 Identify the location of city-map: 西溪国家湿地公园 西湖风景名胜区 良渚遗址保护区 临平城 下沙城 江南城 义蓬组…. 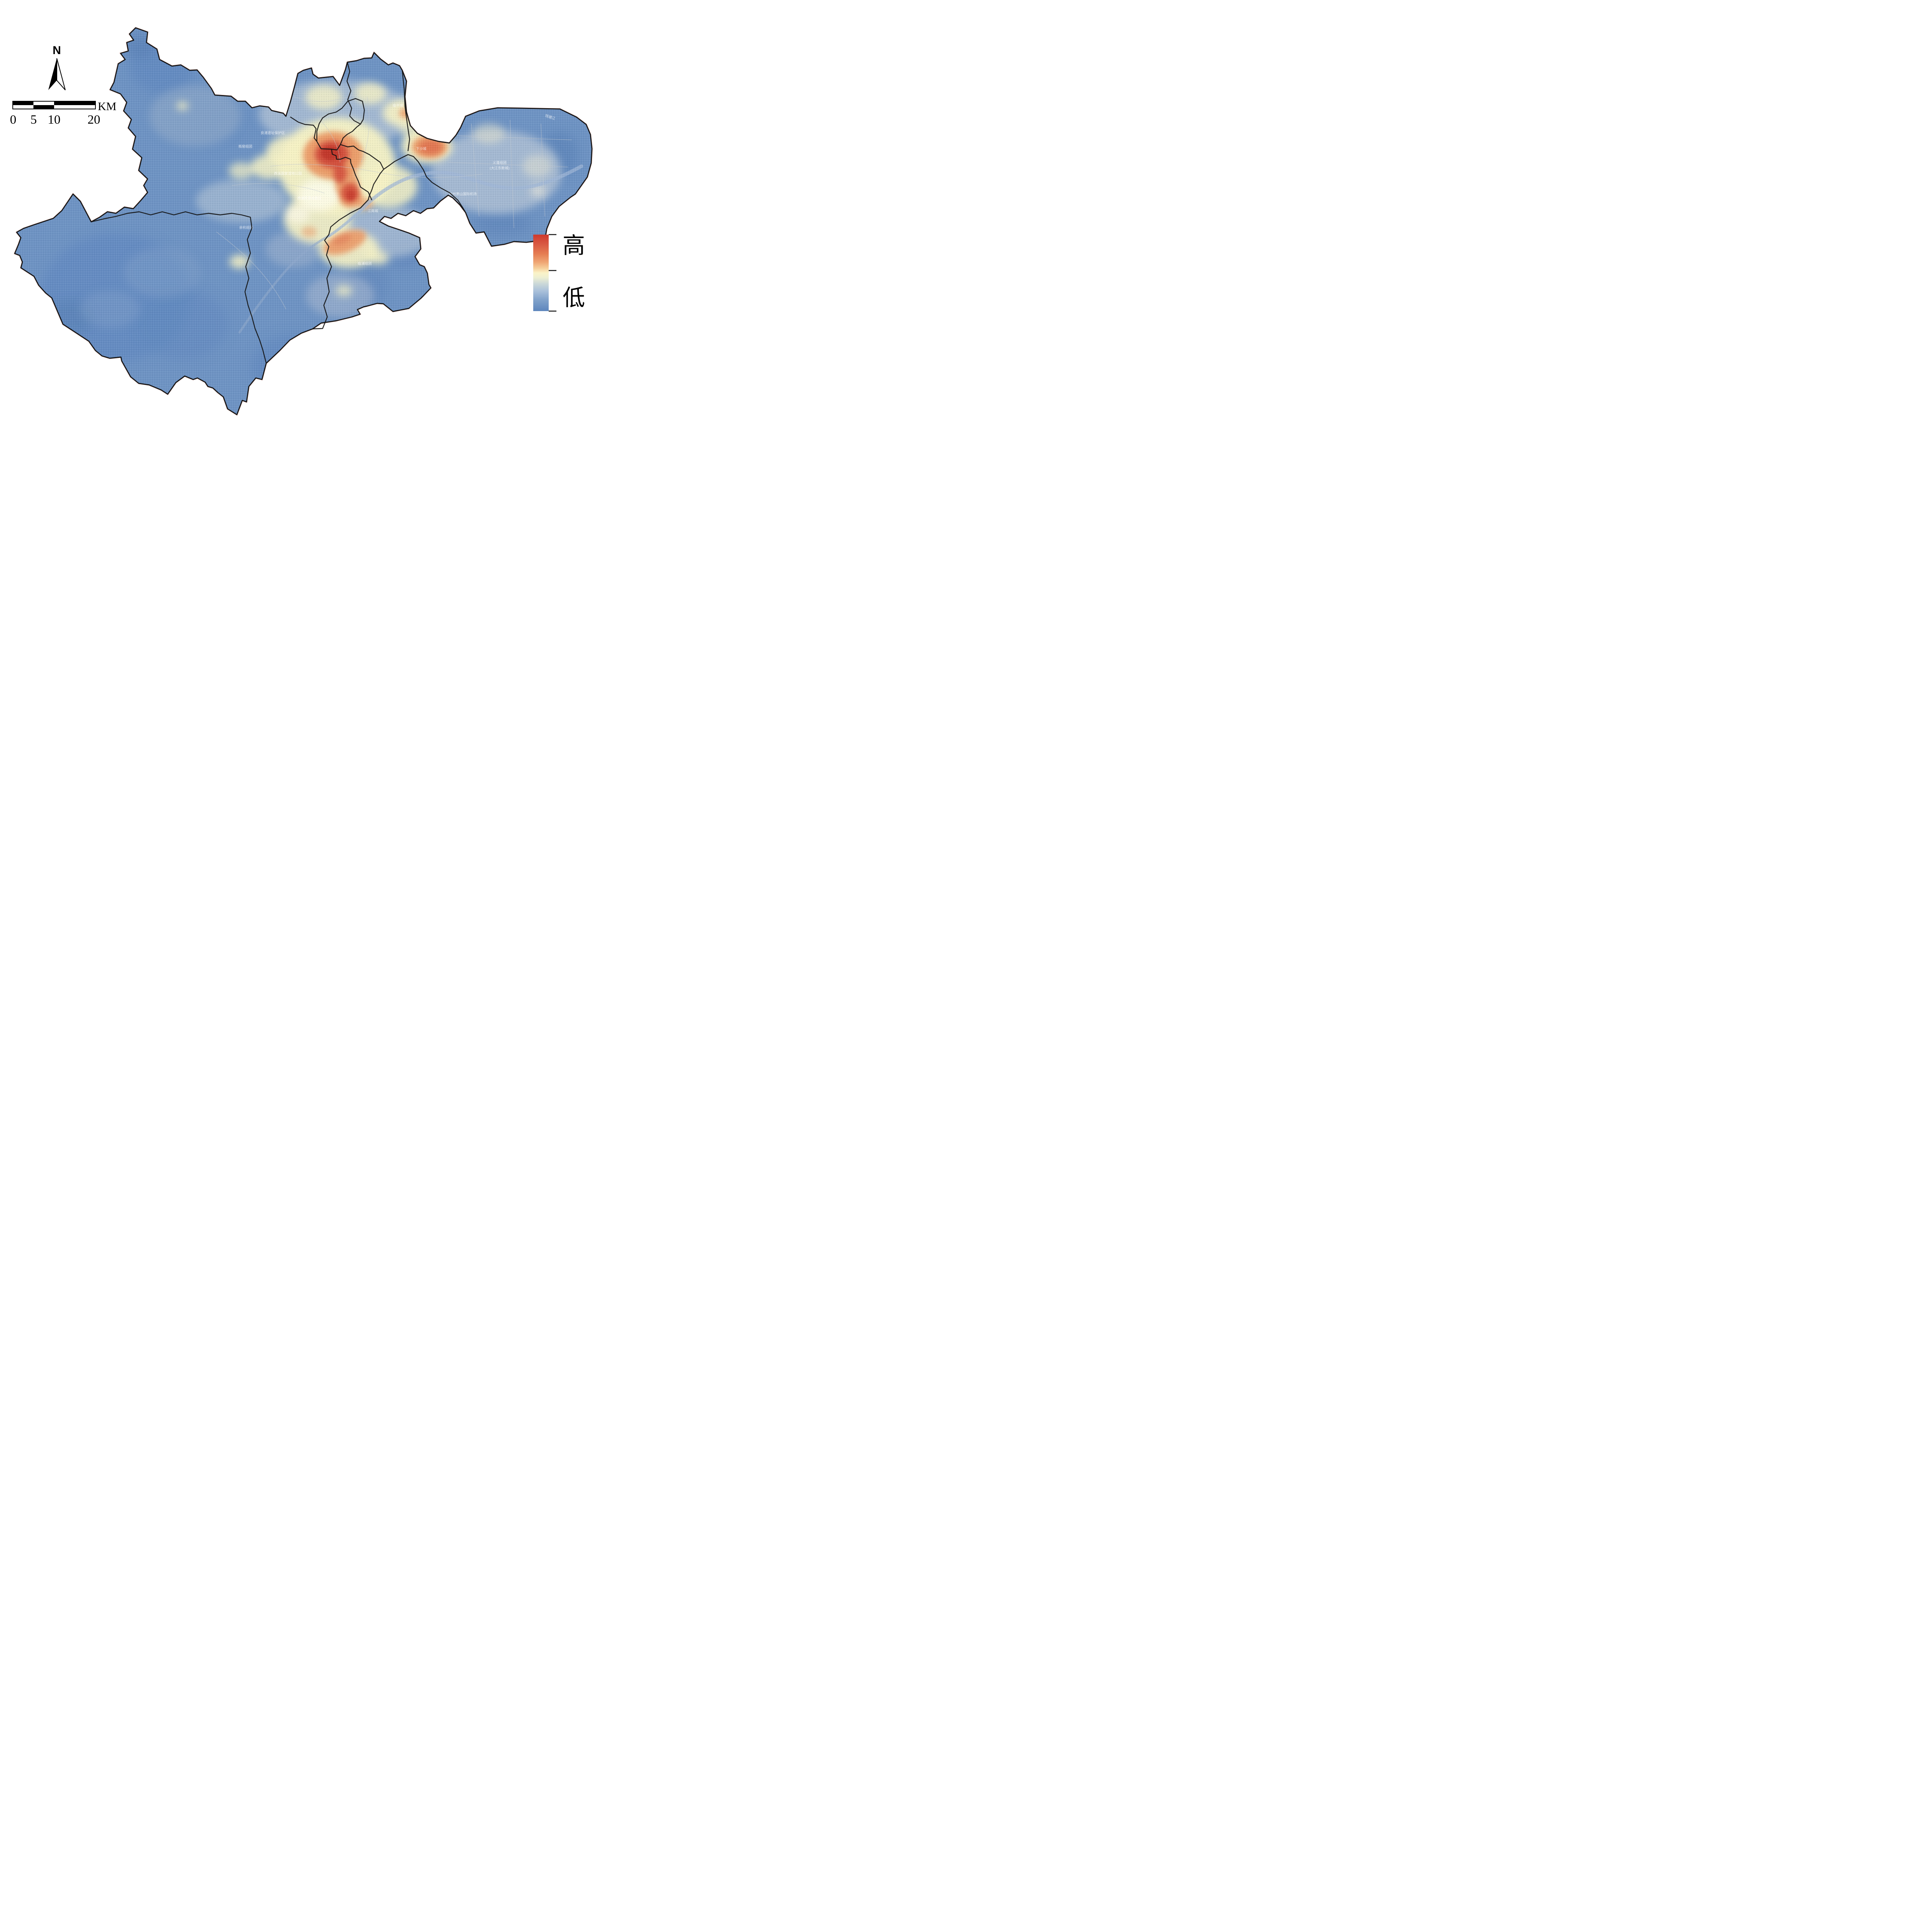
(301, 213).